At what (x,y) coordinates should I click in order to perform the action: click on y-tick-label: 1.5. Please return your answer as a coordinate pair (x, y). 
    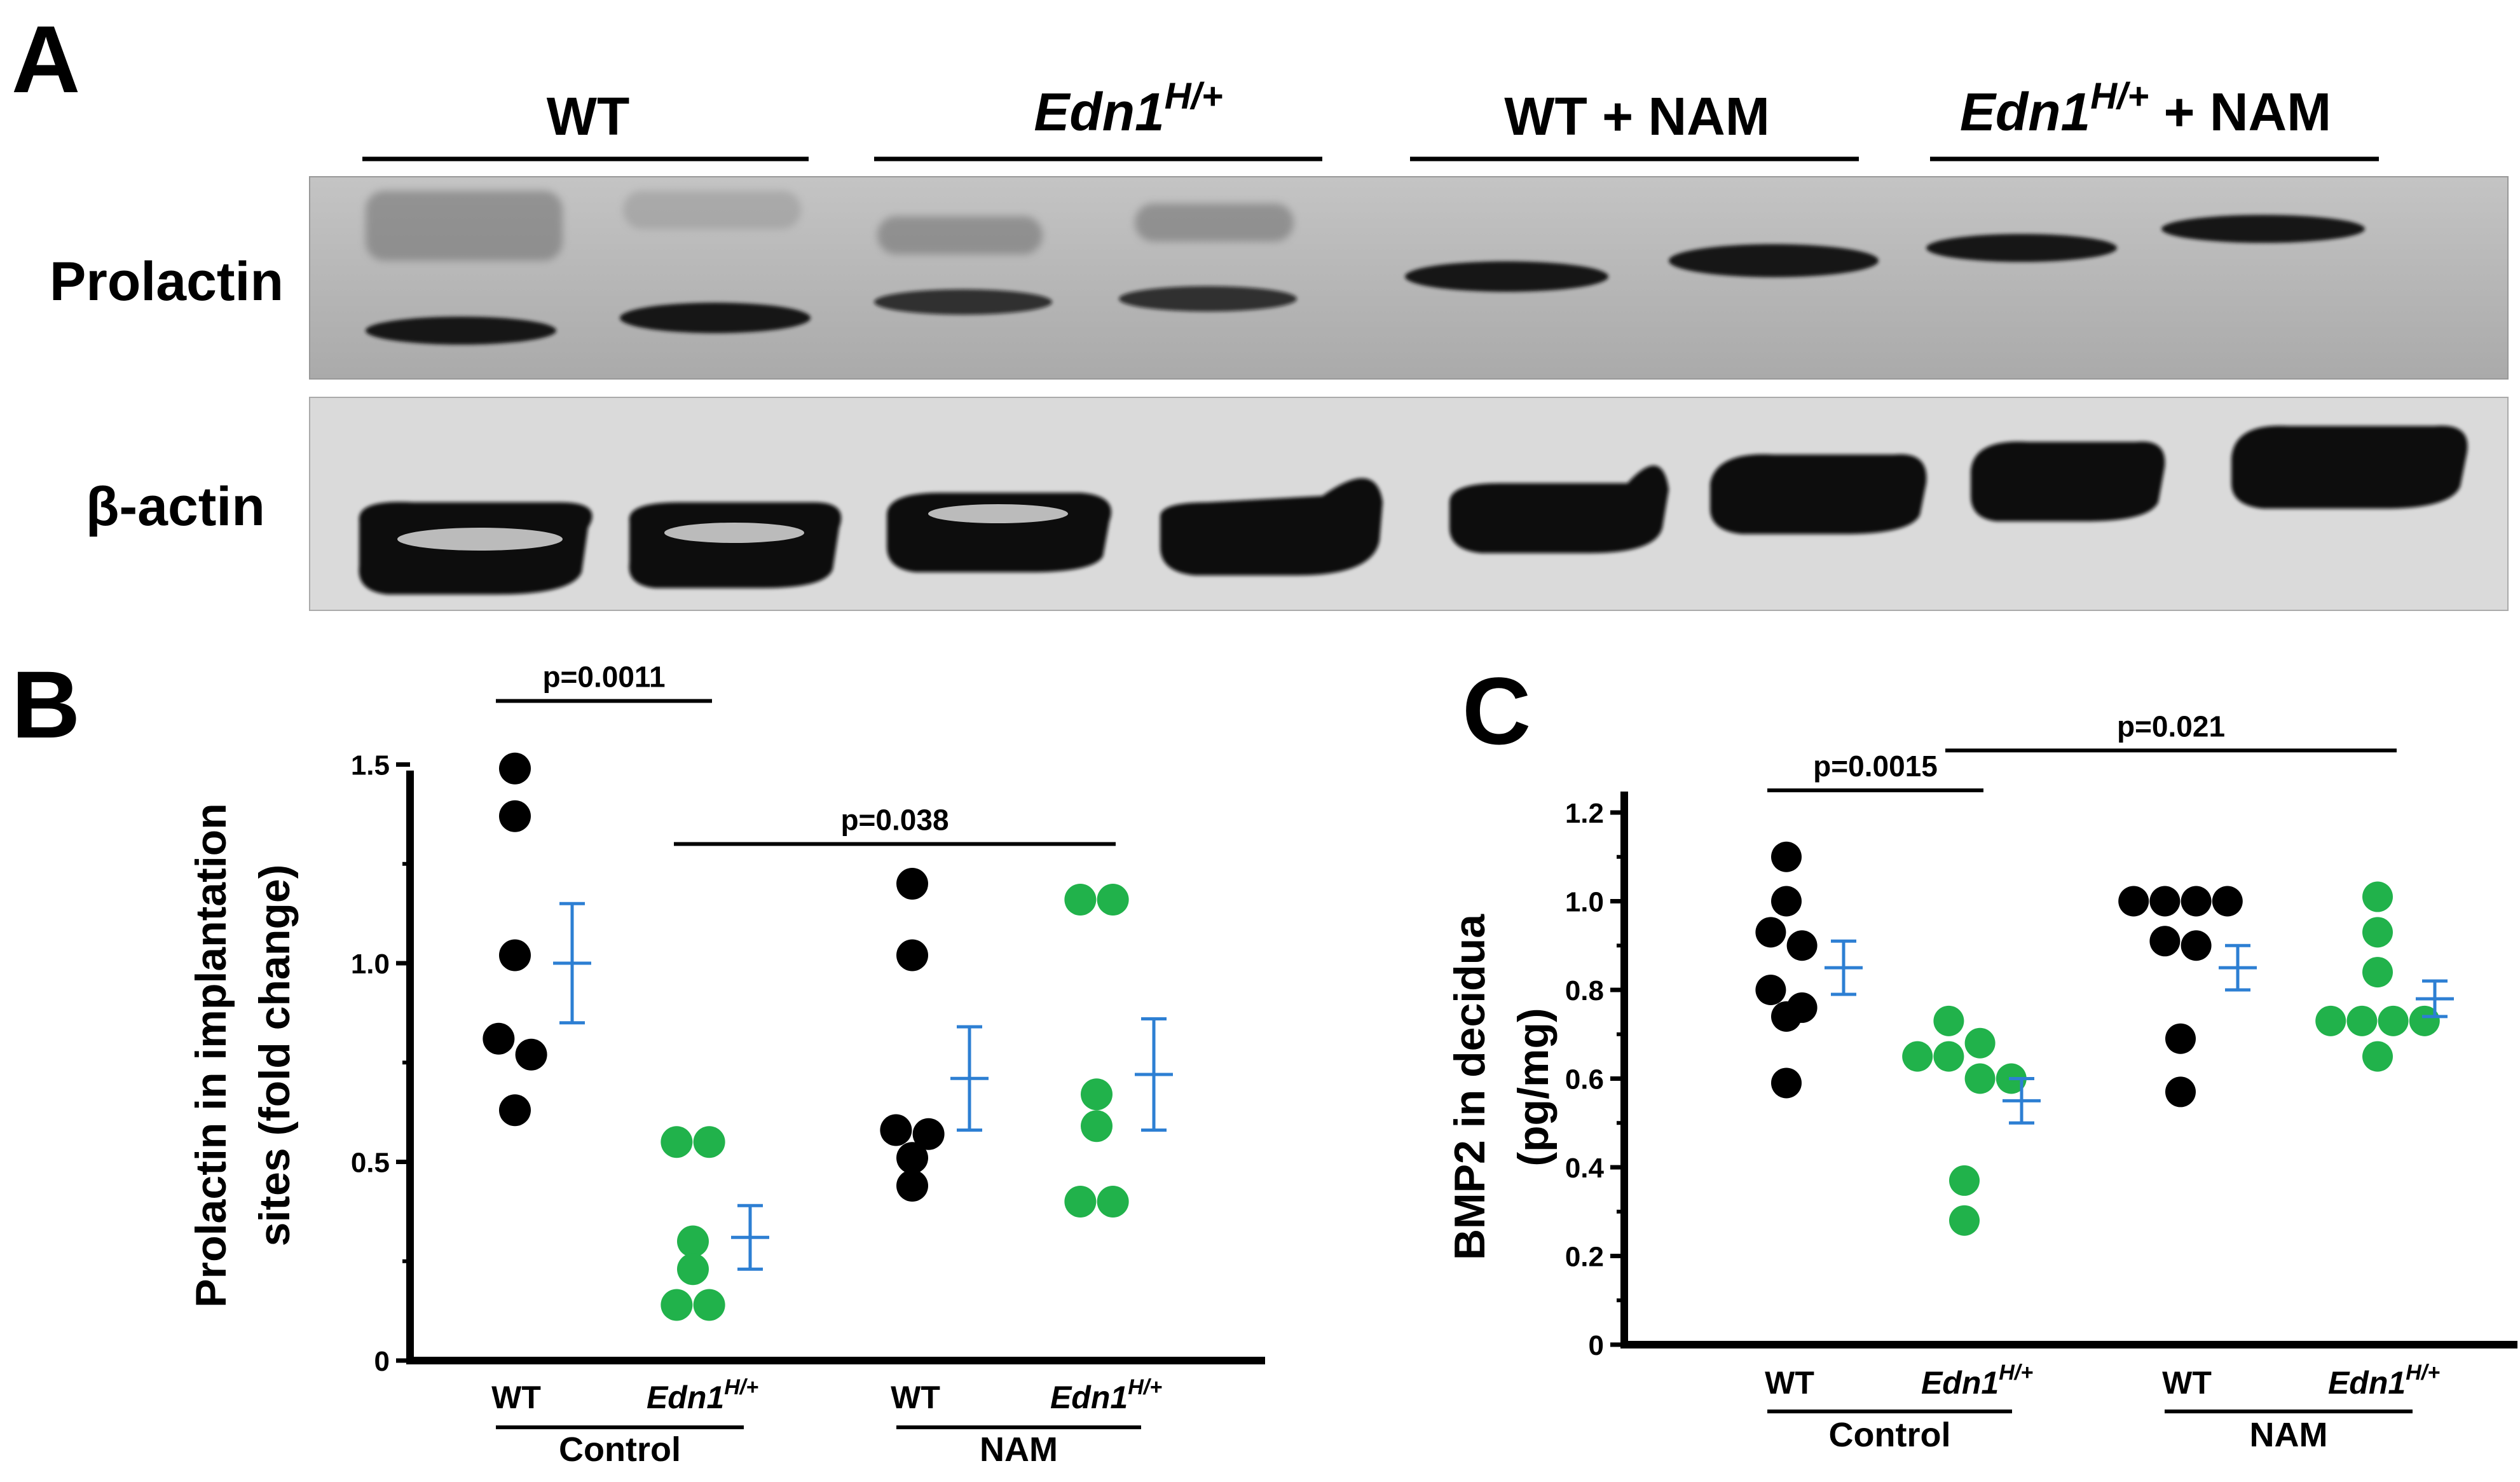
    Looking at the image, I should click on (371, 765).